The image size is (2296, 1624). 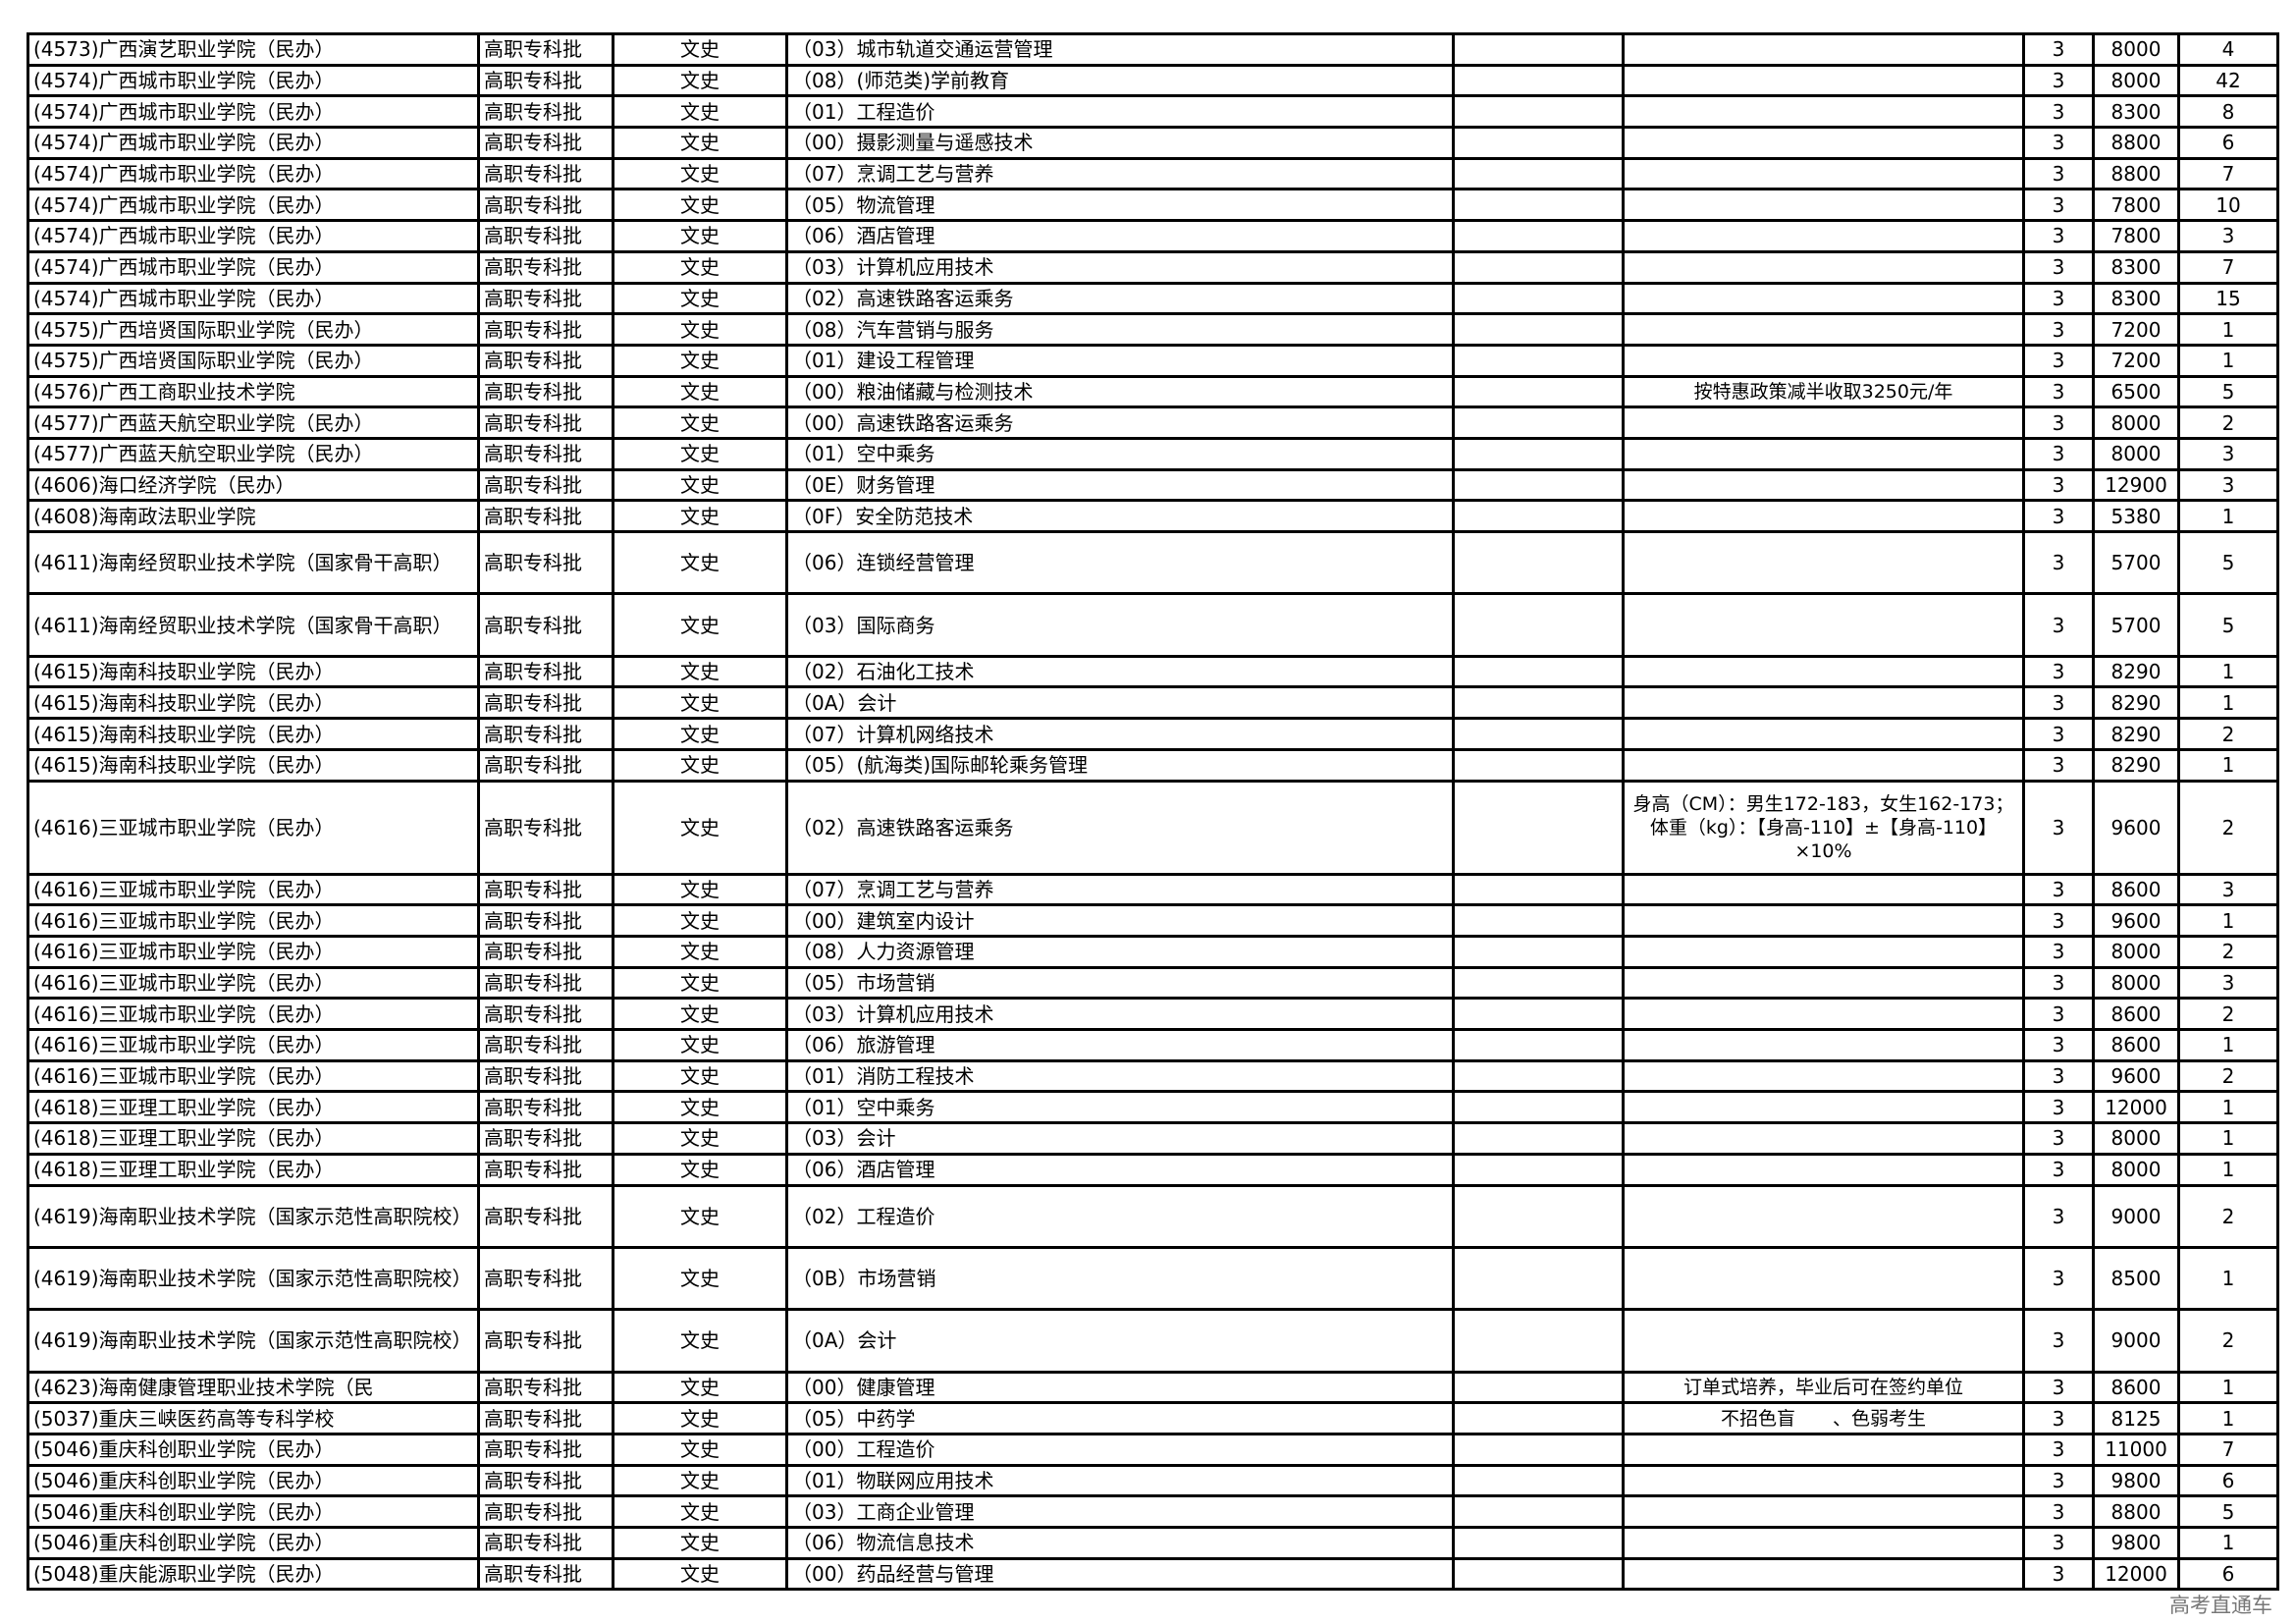 I want to click on major-cell: （00）工程造价, so click(x=1120, y=1450).